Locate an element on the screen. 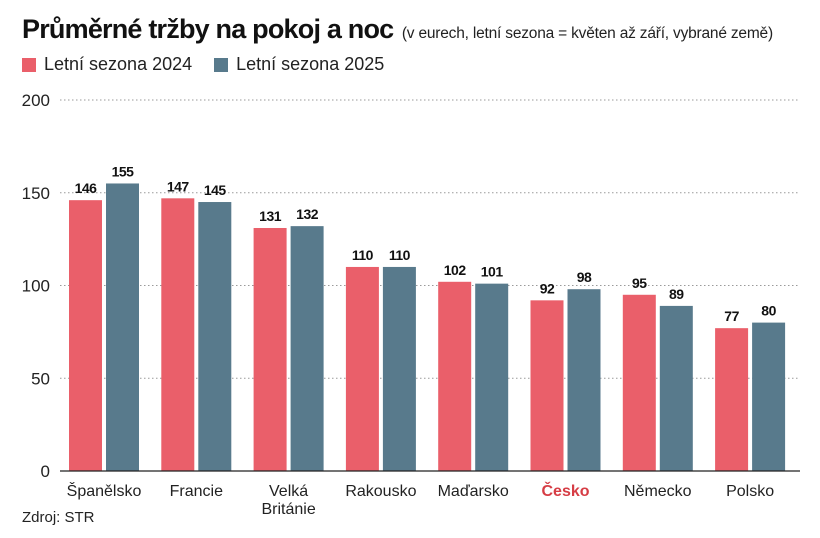 The width and height of the screenshot is (820, 538). data-label: 131 is located at coordinates (270, 216).